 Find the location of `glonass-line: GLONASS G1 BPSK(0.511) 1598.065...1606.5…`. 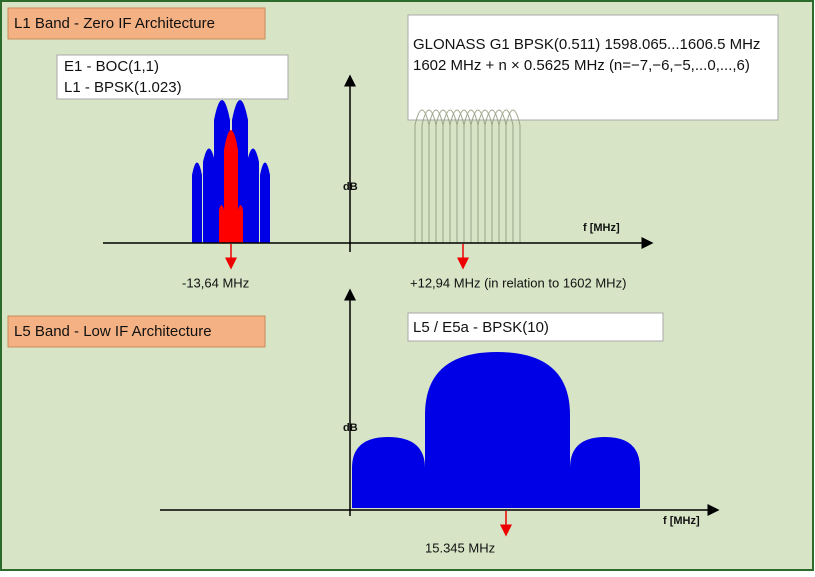

glonass-line: GLONASS G1 BPSK(0.511) 1598.065...1606.5… is located at coordinates (586, 44).